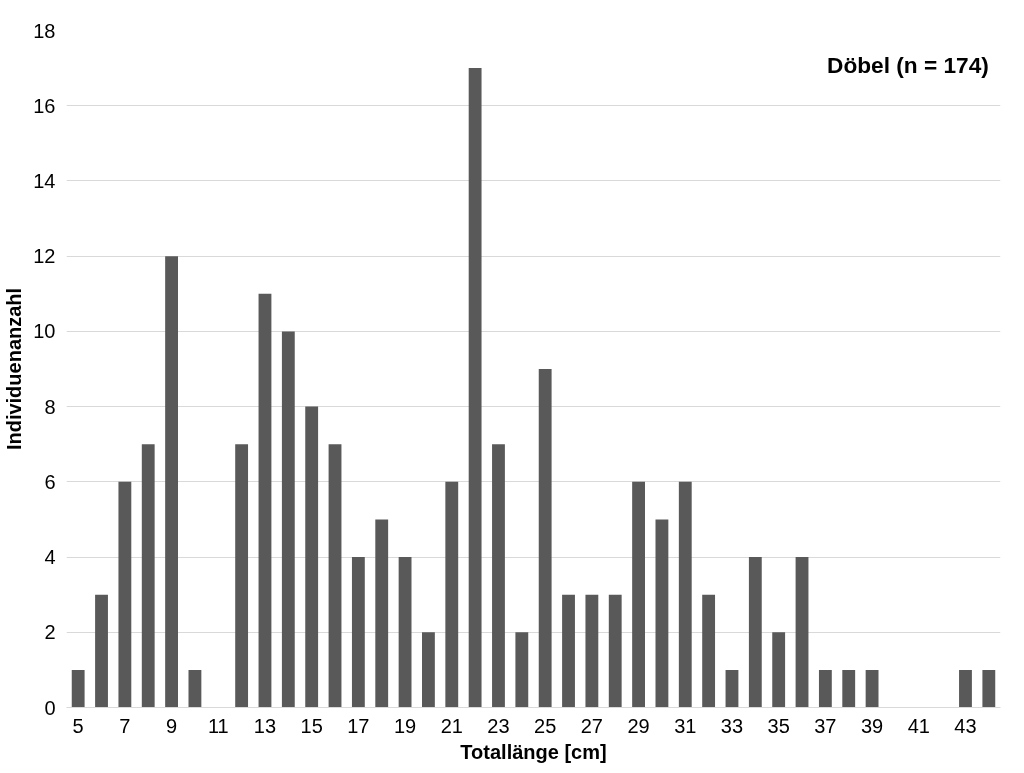  I want to click on y-tick-label: 12, so click(44, 256).